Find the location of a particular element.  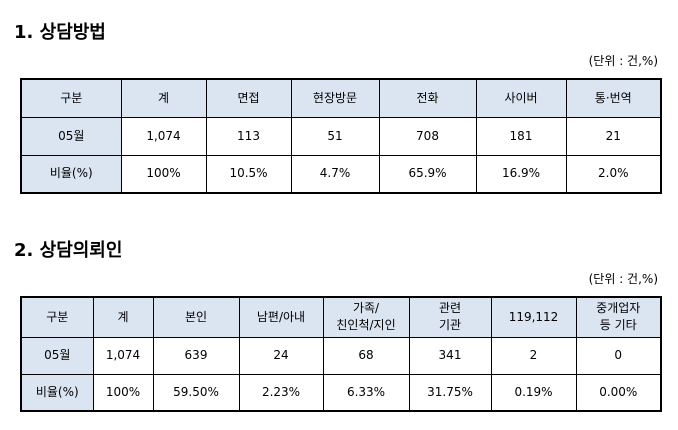

header-cell: 남편/아내 is located at coordinates (281, 317).